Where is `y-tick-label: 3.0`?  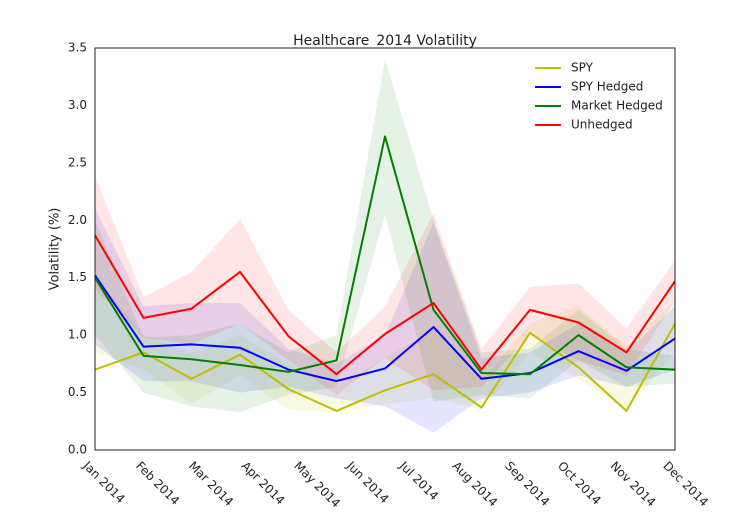
y-tick-label: 3.0 is located at coordinates (77, 105).